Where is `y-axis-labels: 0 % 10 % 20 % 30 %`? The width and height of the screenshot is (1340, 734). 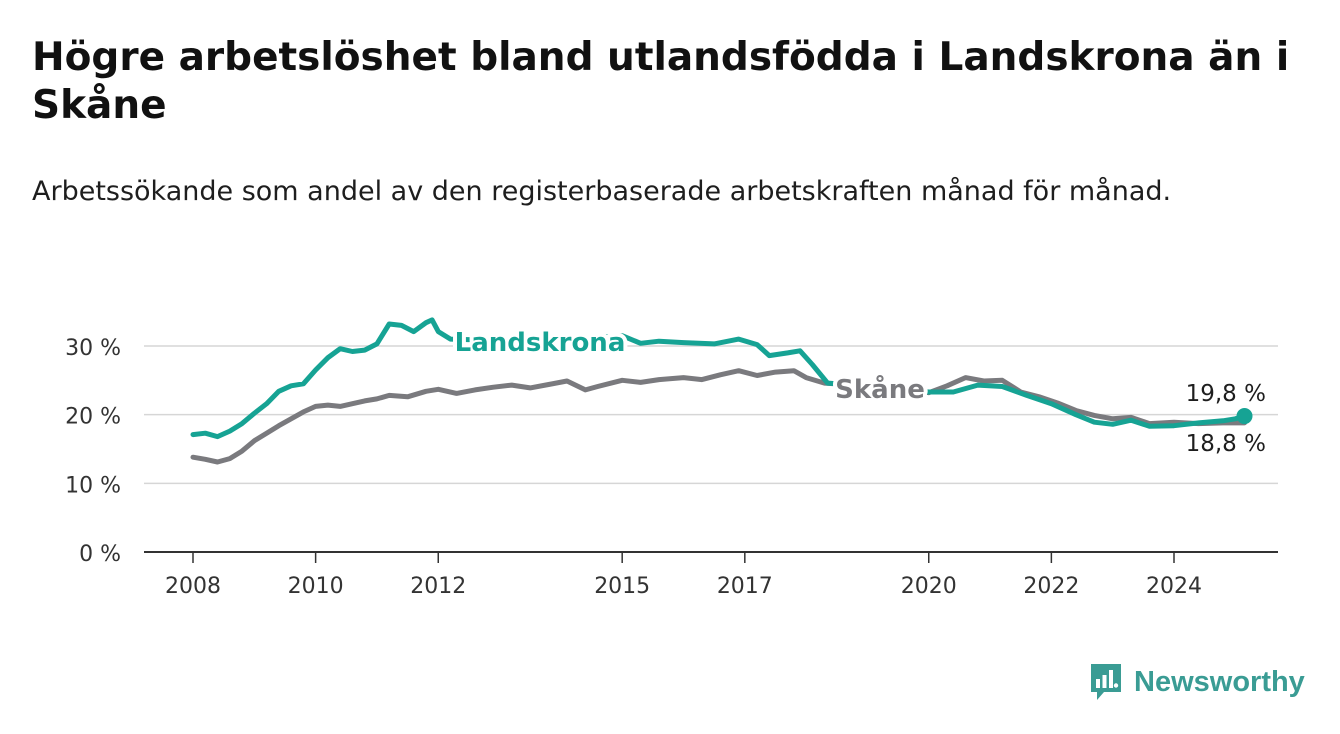 y-axis-labels: 0 % 10 % 20 % 30 % is located at coordinates (93, 451).